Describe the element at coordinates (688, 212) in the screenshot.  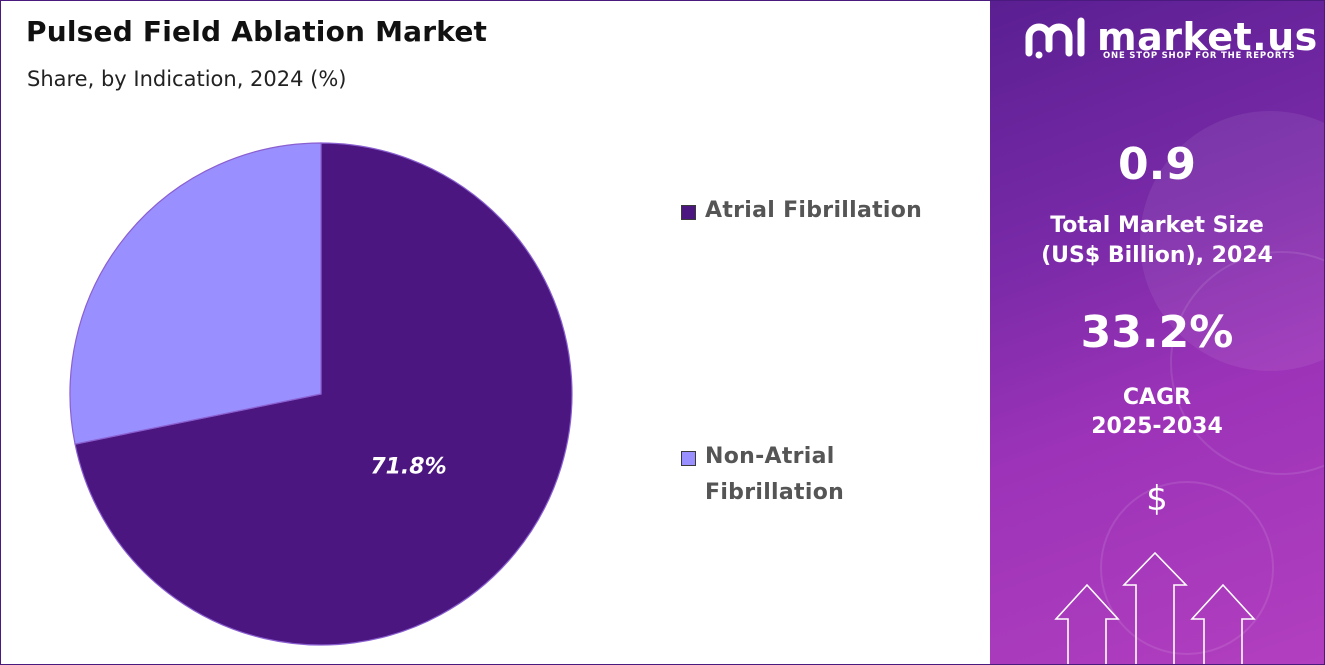
I see `legend-swatch-atrial-fibrillation` at that location.